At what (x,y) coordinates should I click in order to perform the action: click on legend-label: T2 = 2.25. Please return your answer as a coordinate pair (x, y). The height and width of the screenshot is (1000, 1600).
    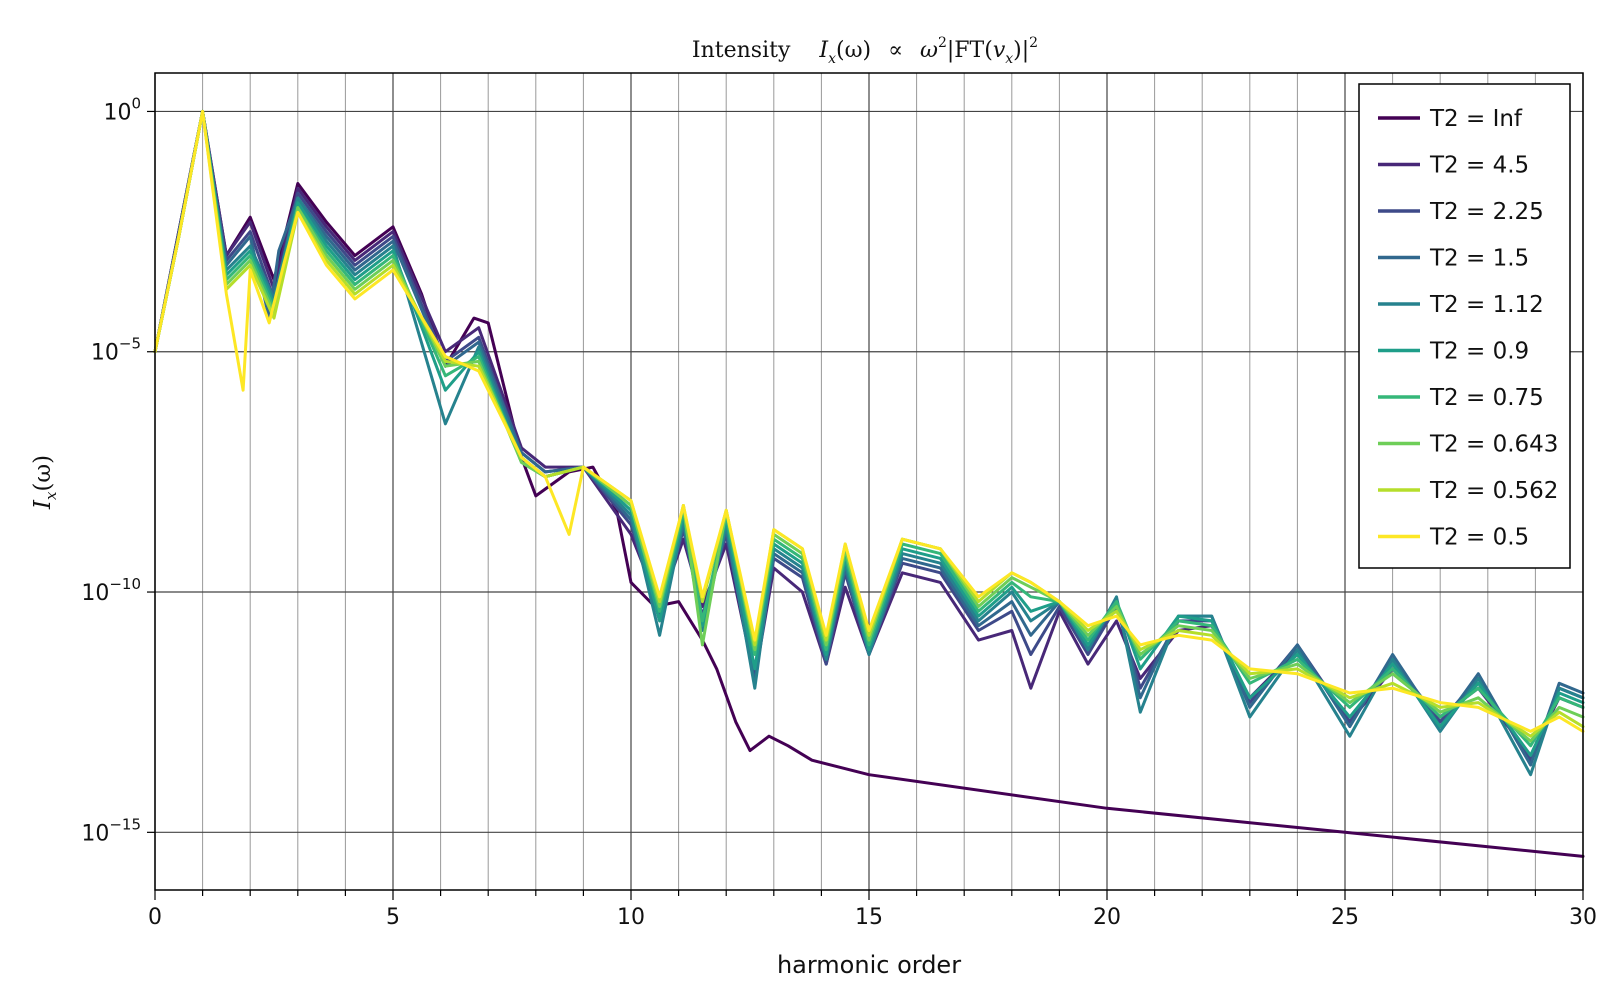
    Looking at the image, I should click on (1486, 212).